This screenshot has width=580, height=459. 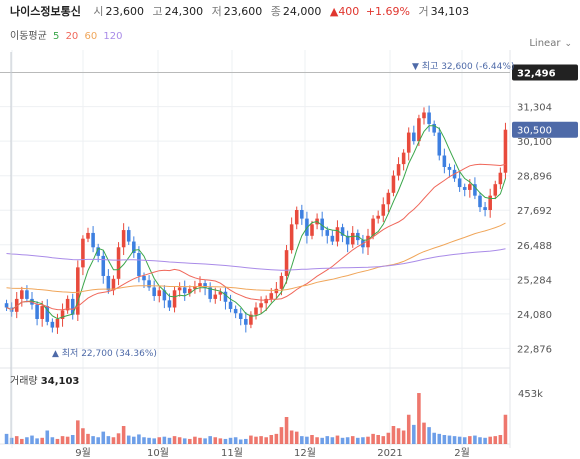 I want to click on price-tick-label: 26,488, so click(x=534, y=246).